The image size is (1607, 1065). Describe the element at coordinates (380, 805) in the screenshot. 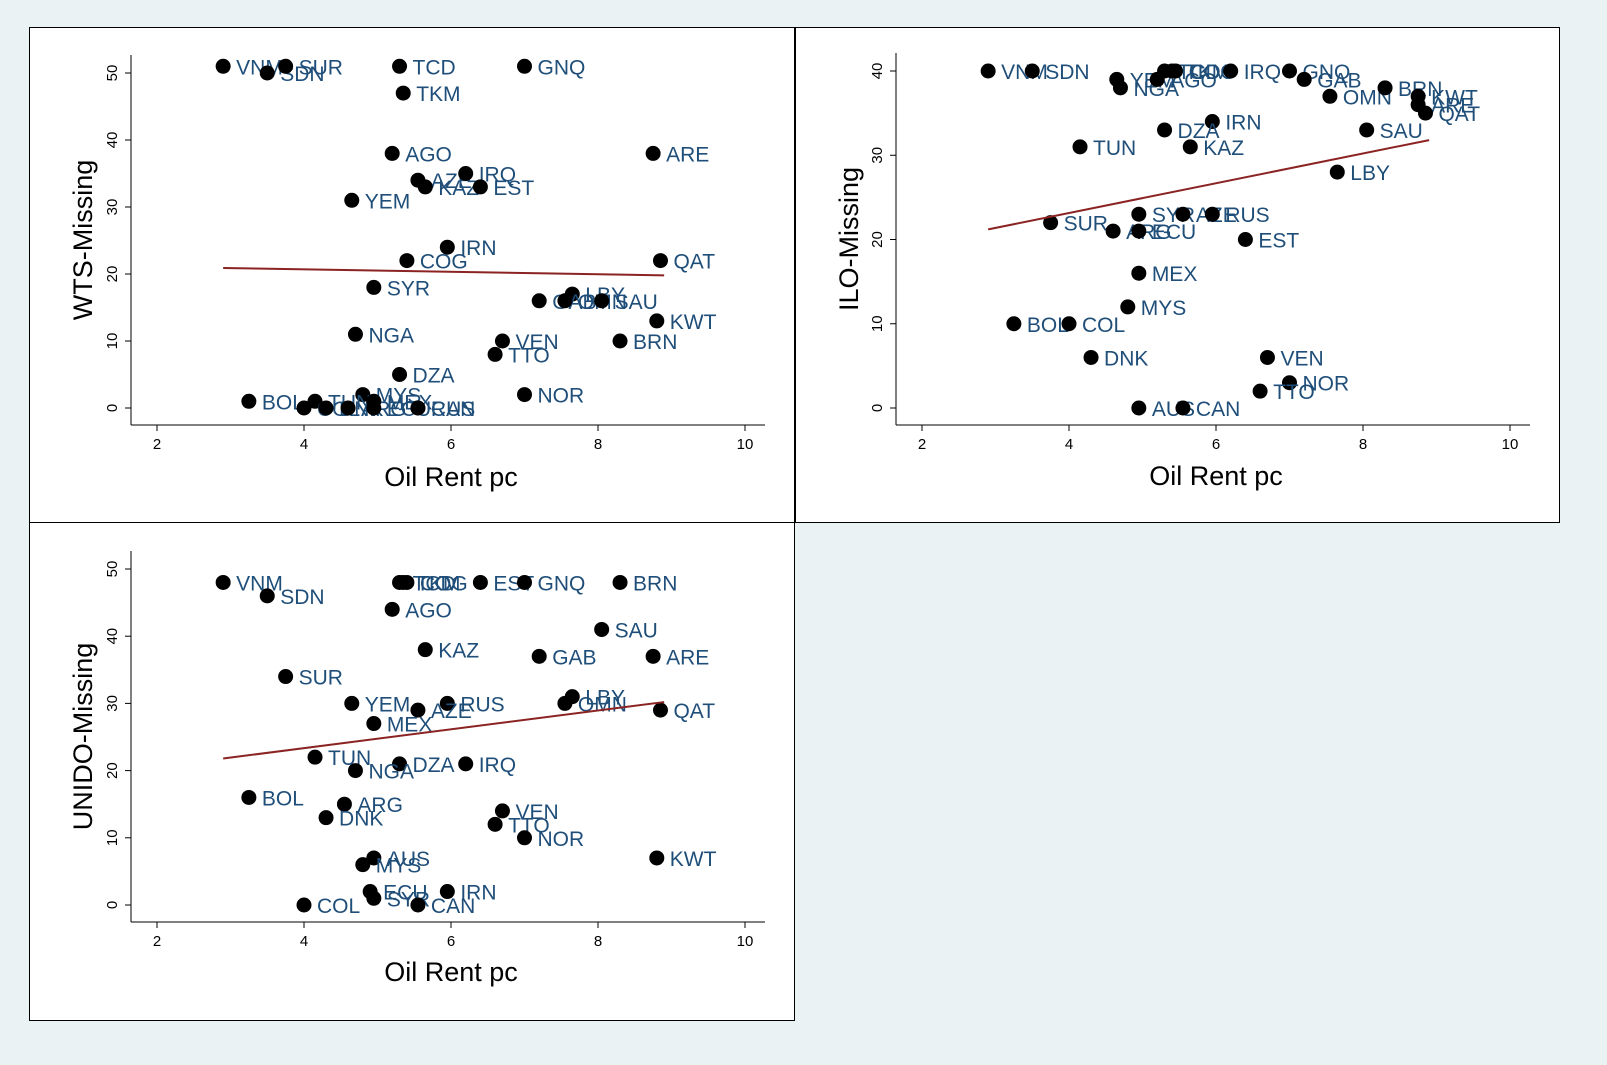

I see `point-label: ARG` at that location.